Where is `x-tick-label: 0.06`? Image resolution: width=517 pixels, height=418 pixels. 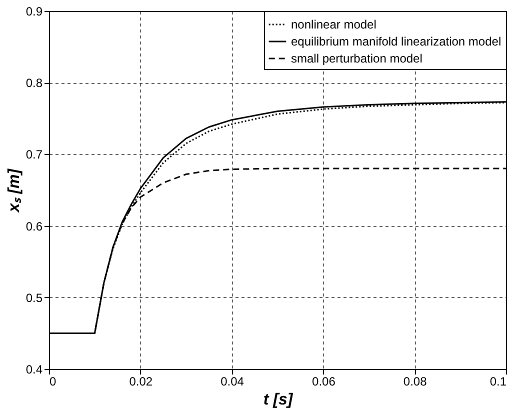
x-tick-label: 0.06 is located at coordinates (324, 381).